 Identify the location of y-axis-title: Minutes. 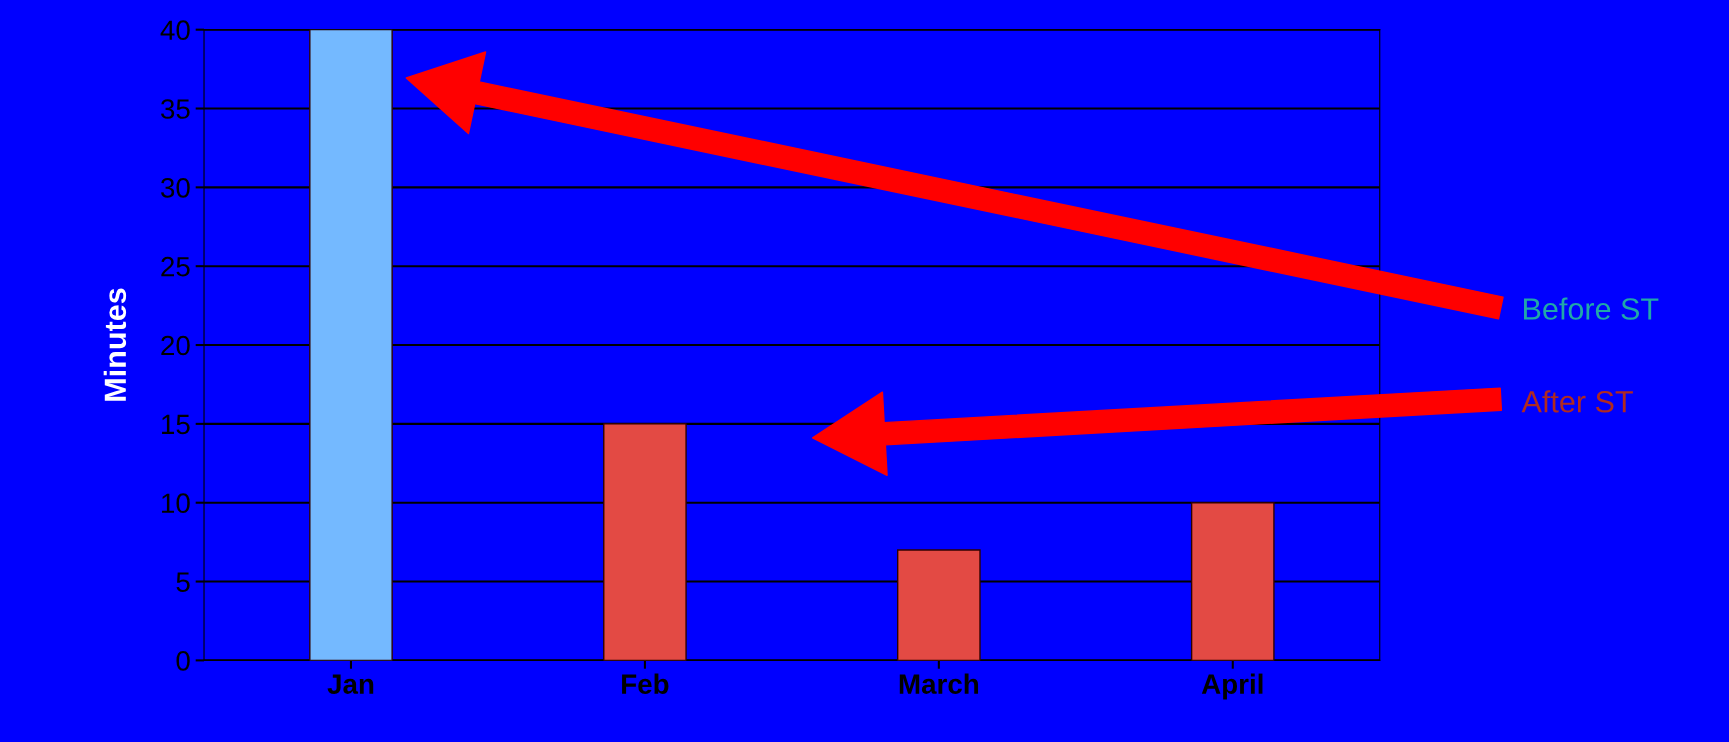
(115, 344).